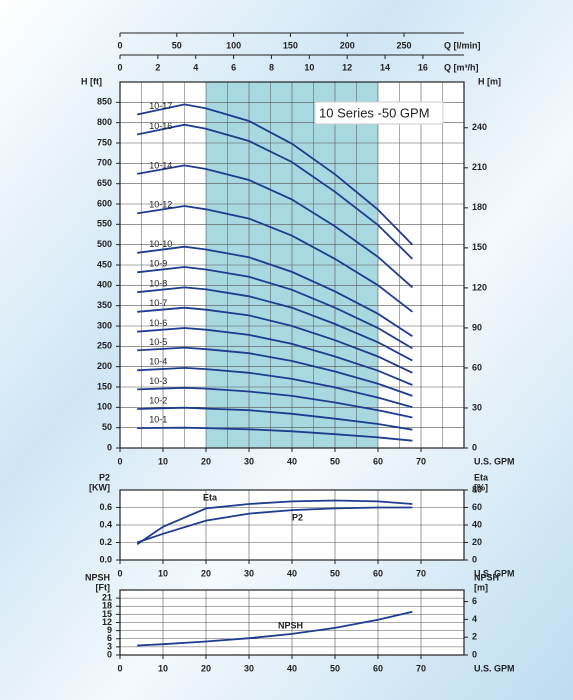 Image resolution: width=573 pixels, height=700 pixels. What do you see at coordinates (233, 67) in the screenshot?
I see `top-tick-label: 6` at bounding box center [233, 67].